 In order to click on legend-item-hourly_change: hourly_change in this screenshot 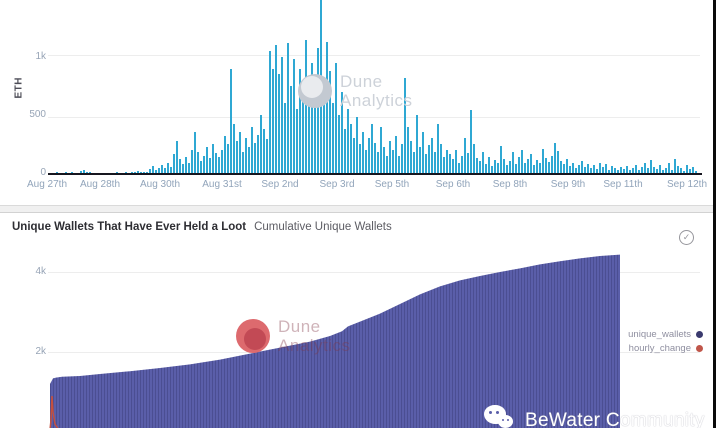, I will do `click(665, 348)`.